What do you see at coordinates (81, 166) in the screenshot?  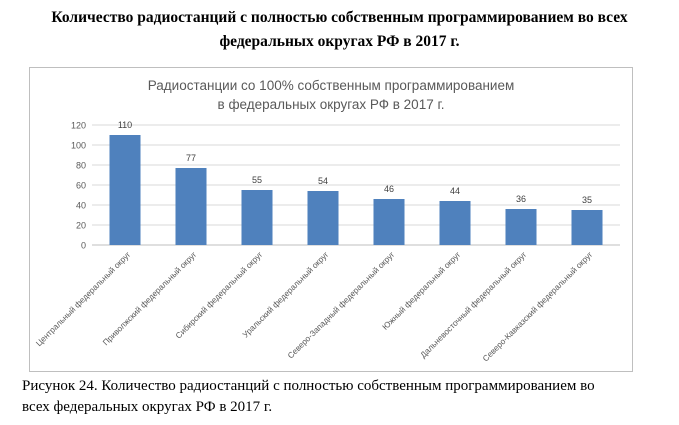 I see `y-tick-label: 80` at bounding box center [81, 166].